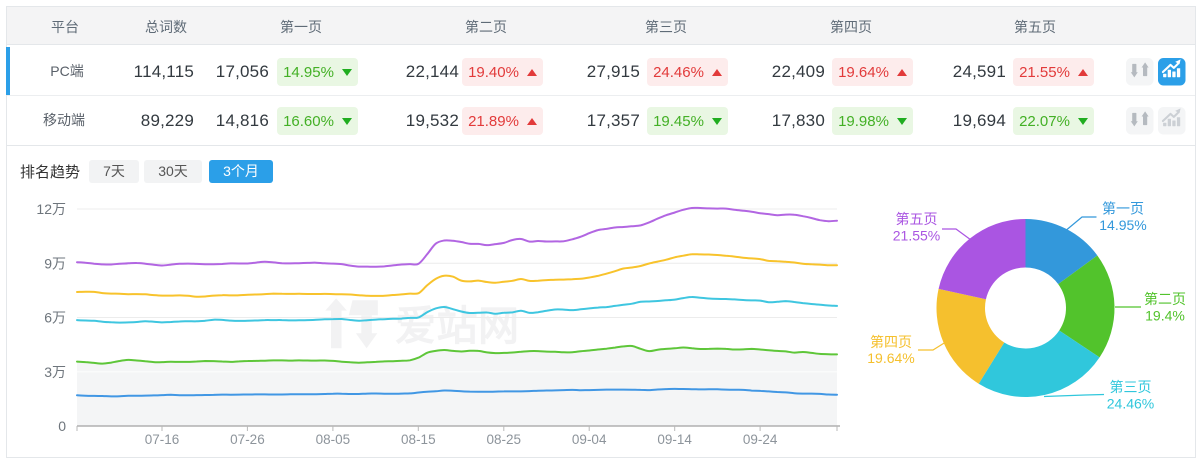 Image resolution: width=1200 pixels, height=469 pixels. Describe the element at coordinates (916, 236) in the screenshot. I see `svg-text: 21.55%` at that location.